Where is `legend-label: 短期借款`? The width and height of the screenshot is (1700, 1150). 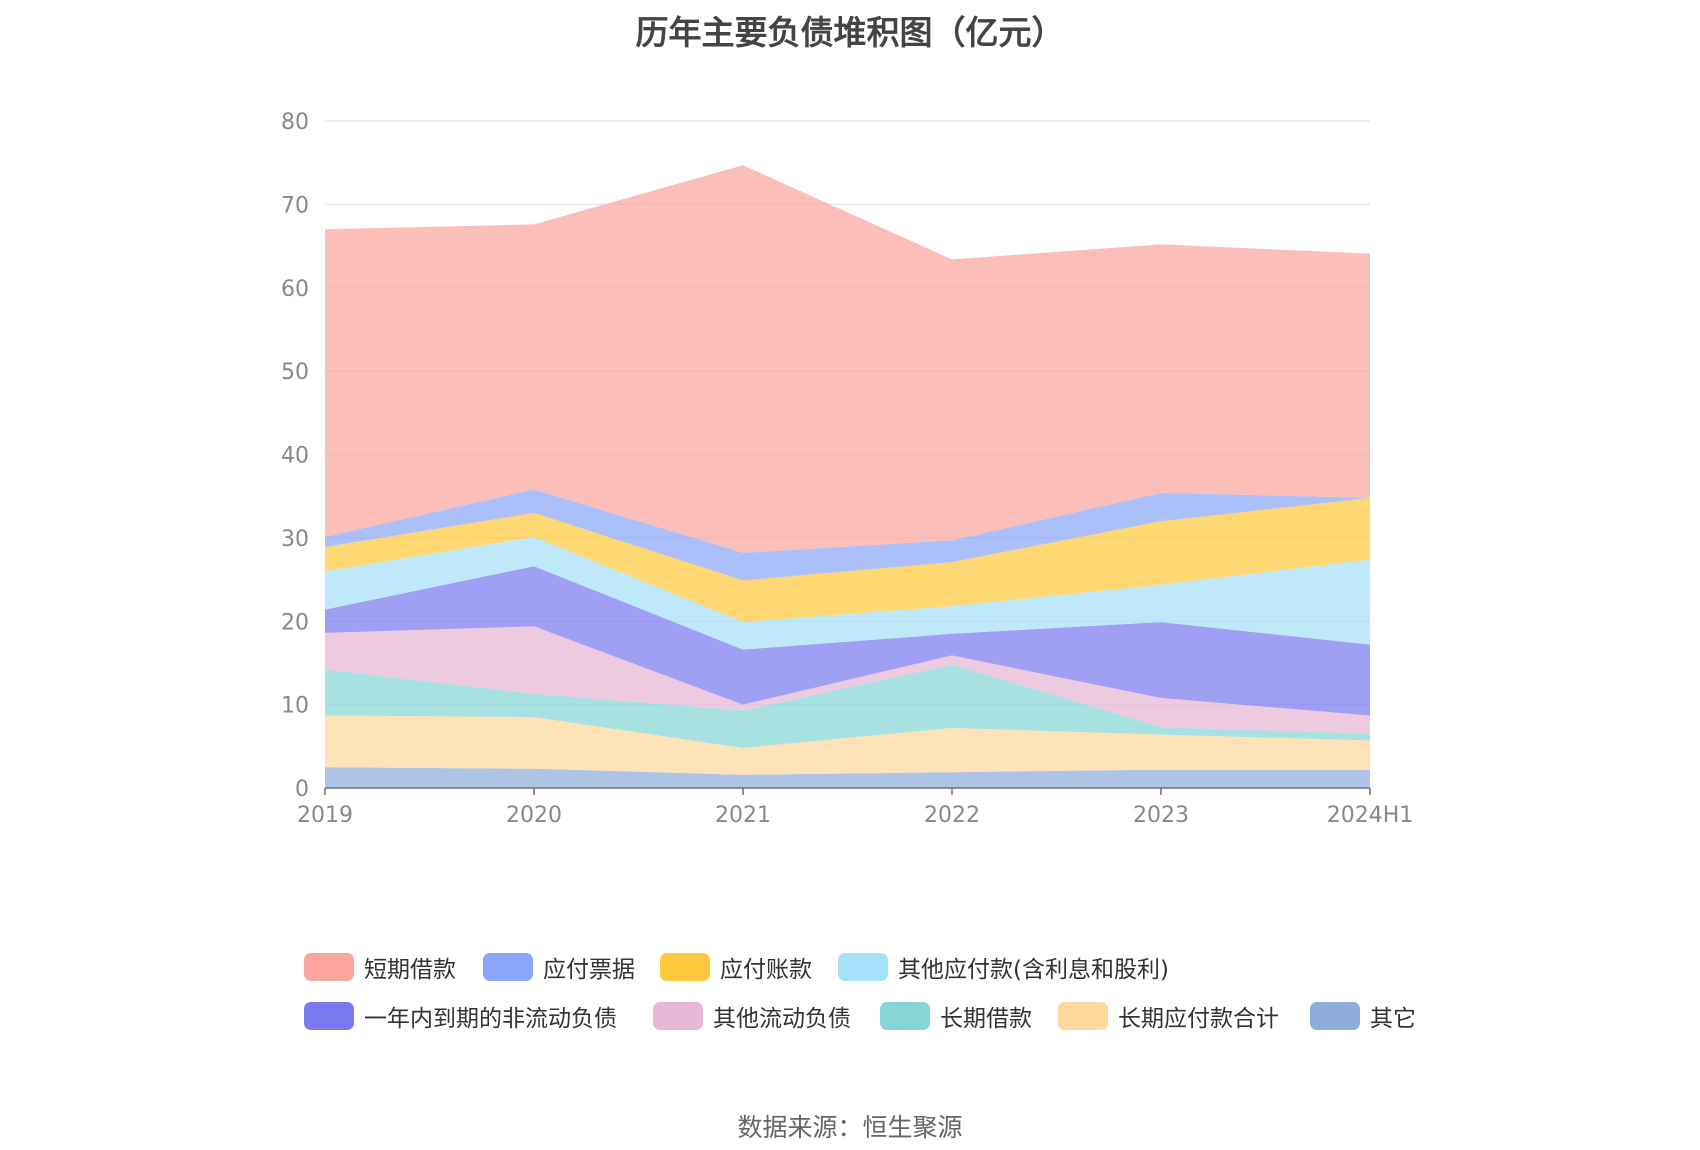 legend-label: 短期借款 is located at coordinates (410, 970).